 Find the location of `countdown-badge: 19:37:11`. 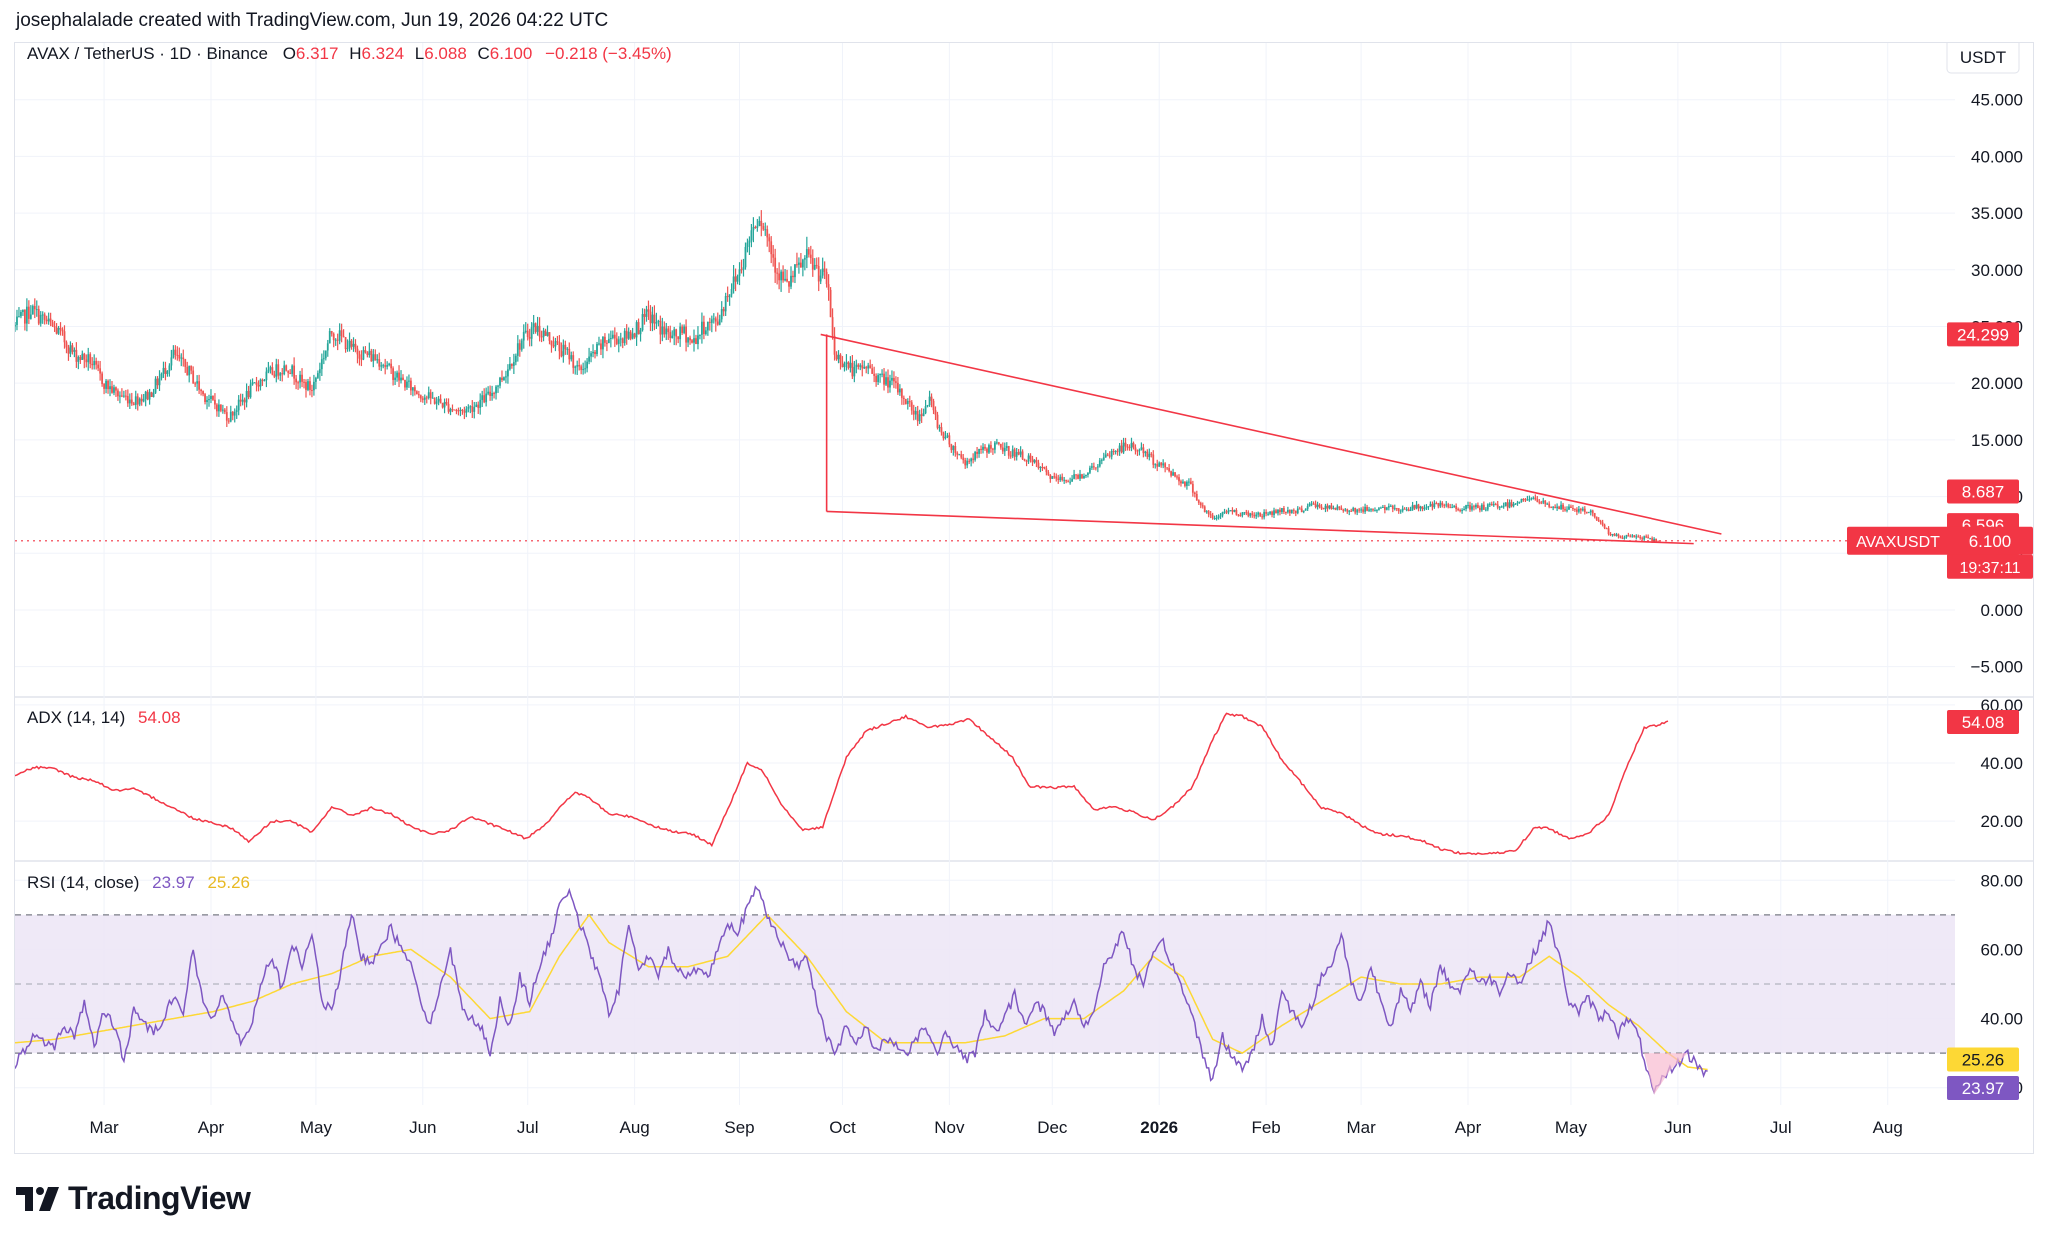

countdown-badge: 19:37:11 is located at coordinates (1990, 566).